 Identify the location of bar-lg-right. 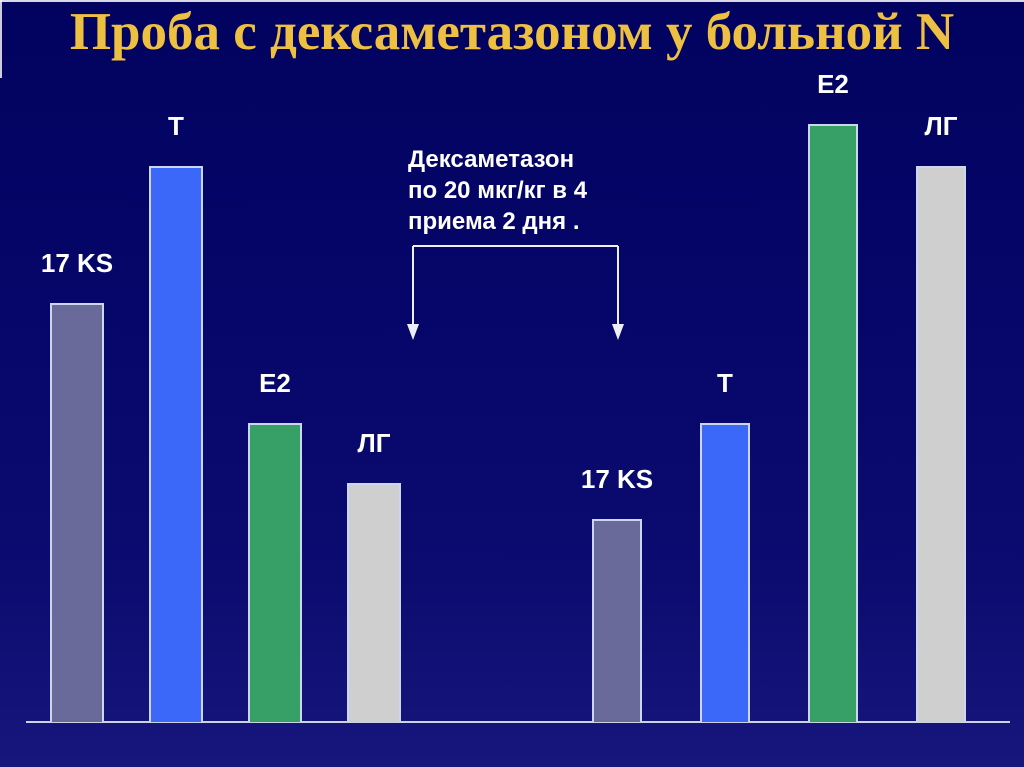
(941, 444).